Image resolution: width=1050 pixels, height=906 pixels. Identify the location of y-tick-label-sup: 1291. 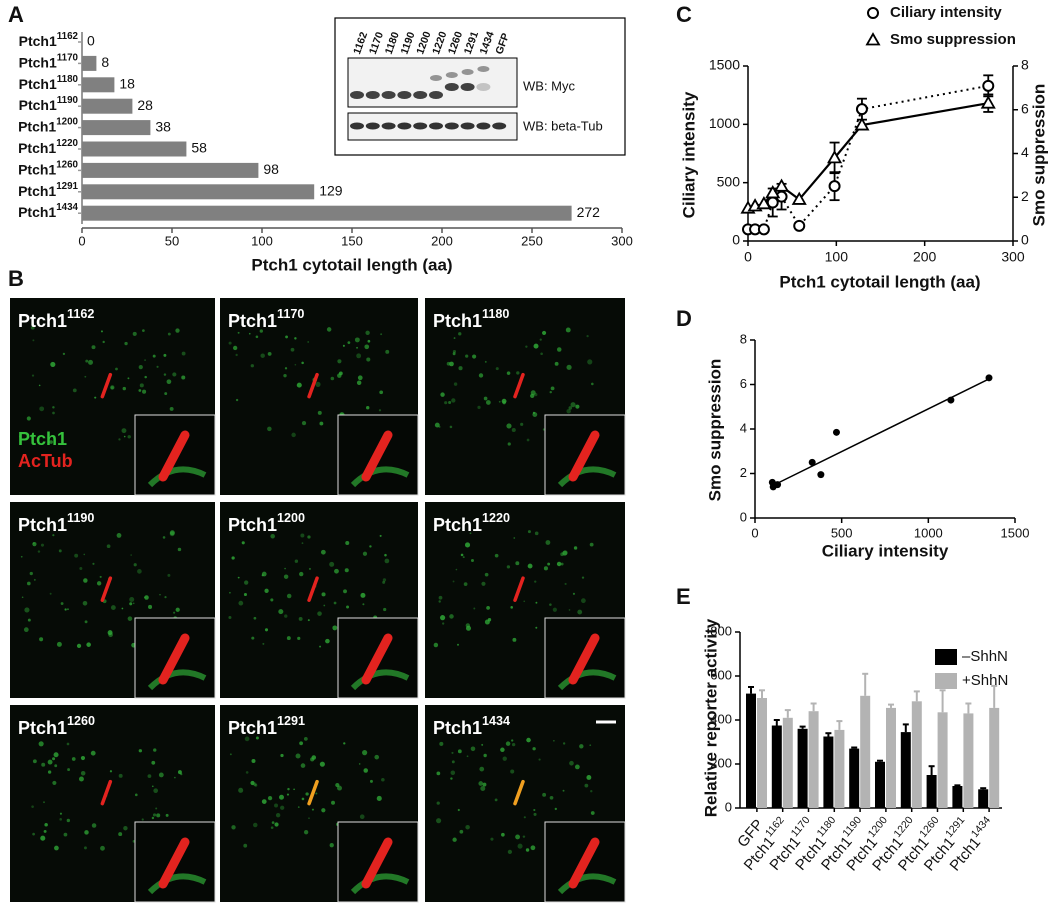
(67, 186).